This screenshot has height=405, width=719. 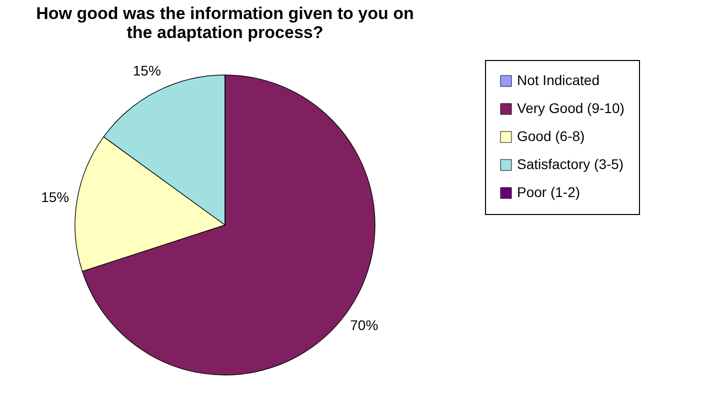 I want to click on legend-label: Poor (1-2), so click(x=548, y=192).